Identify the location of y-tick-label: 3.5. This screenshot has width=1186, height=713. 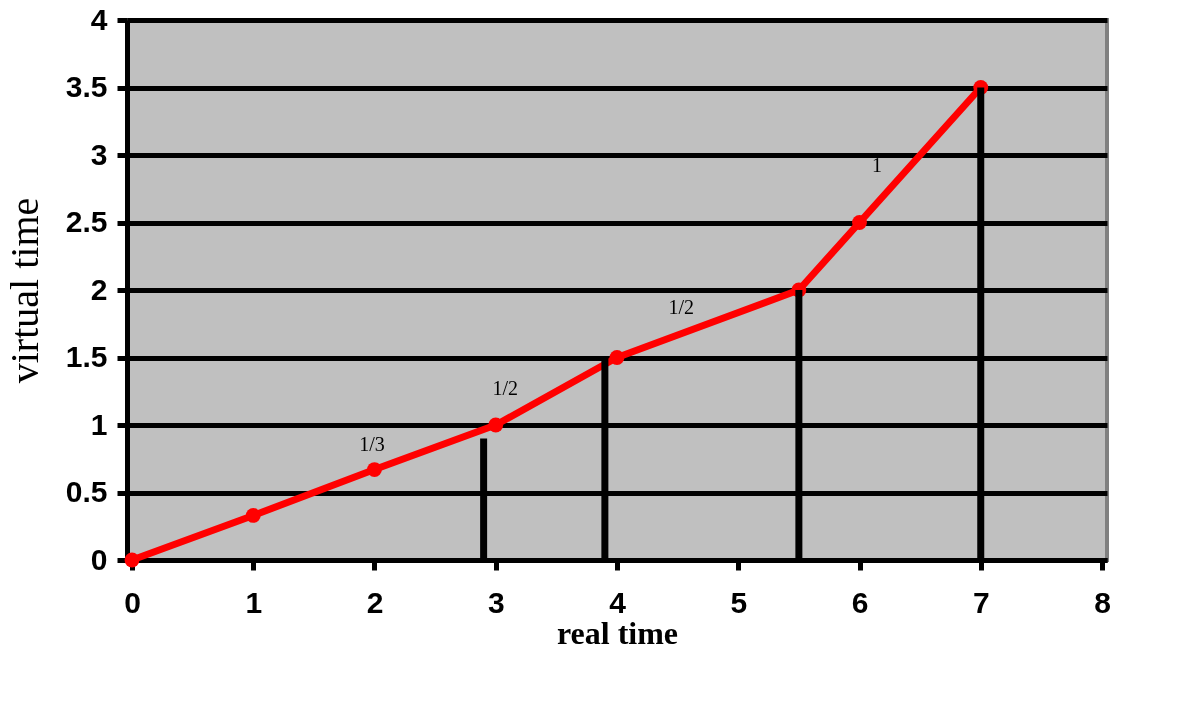
(86, 86).